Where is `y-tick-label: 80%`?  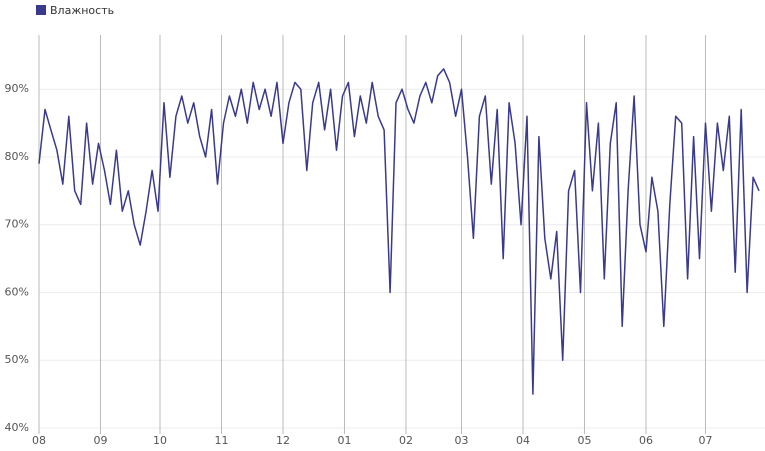 y-tick-label: 80% is located at coordinates (17, 156).